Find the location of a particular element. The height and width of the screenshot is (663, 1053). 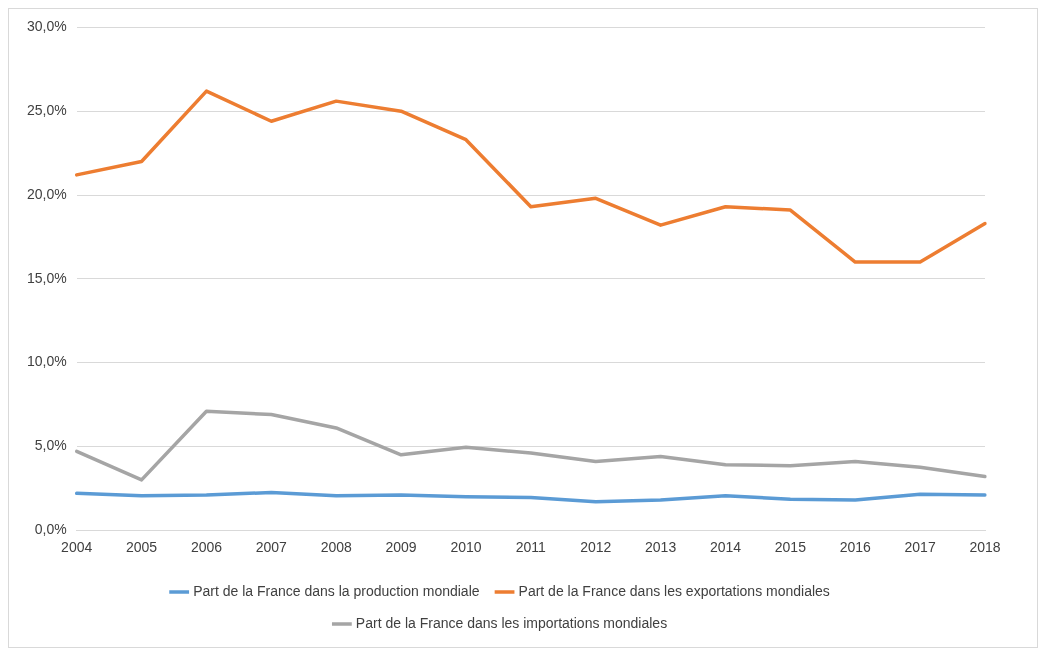

x-tick-label: 2011 is located at coordinates (531, 547).